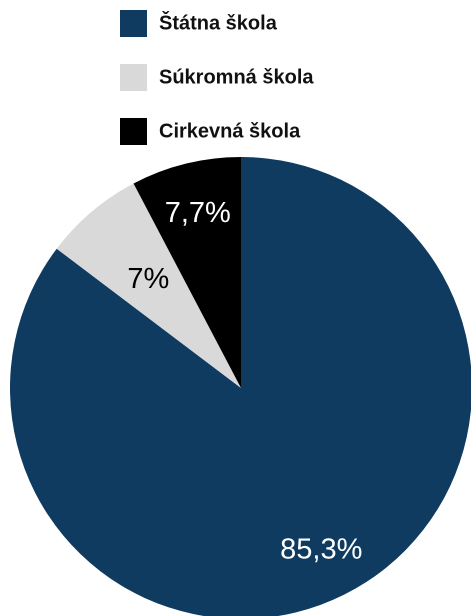  Describe the element at coordinates (218, 23) in the screenshot. I see `legend-label: Štátna škola` at that location.